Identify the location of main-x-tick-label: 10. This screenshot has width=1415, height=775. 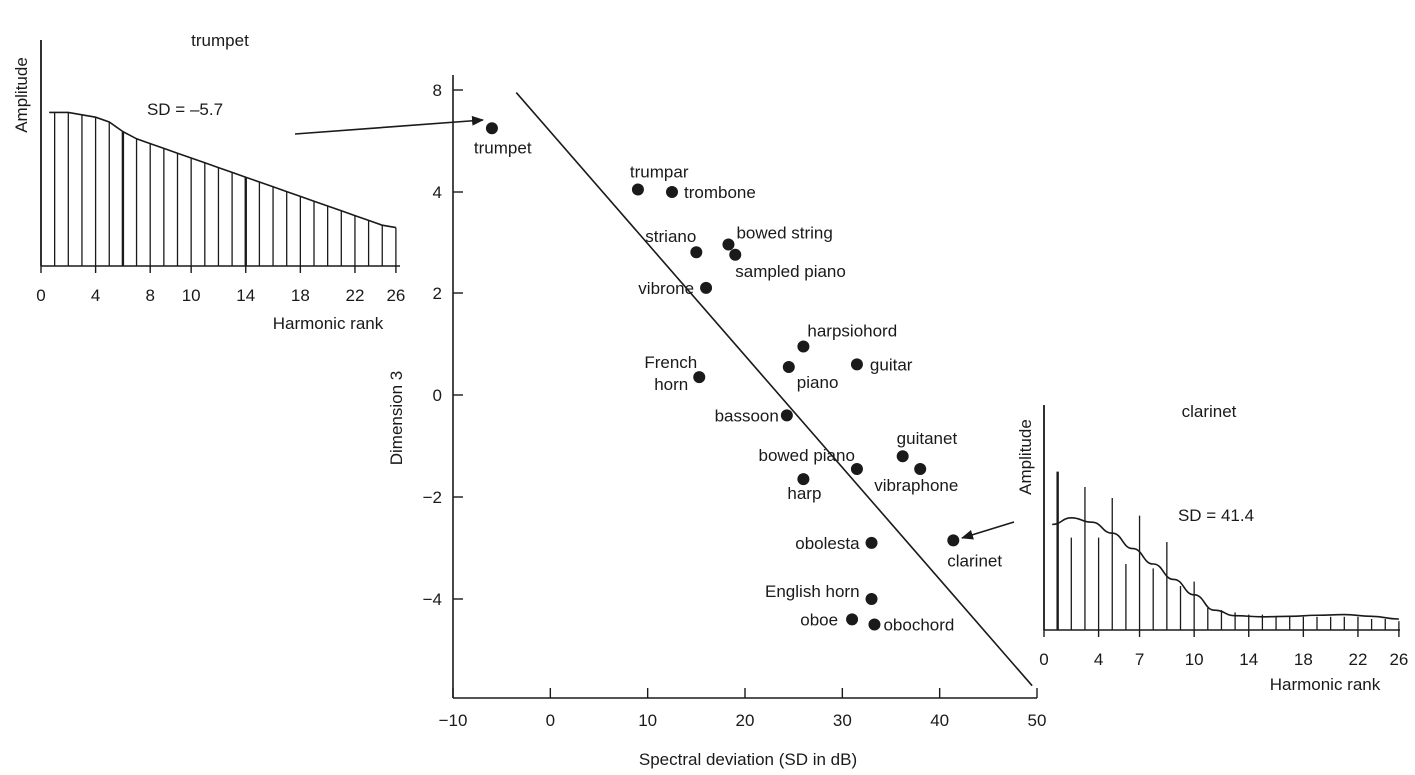
(647, 720).